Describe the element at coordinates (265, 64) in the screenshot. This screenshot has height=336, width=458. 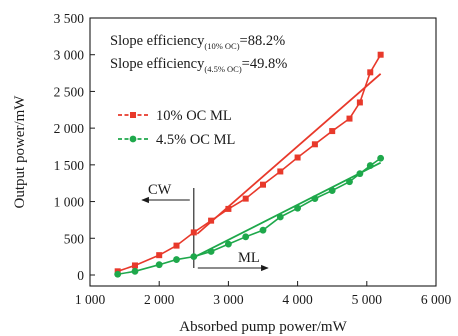
I see `slope-value-2: =49.8%` at that location.